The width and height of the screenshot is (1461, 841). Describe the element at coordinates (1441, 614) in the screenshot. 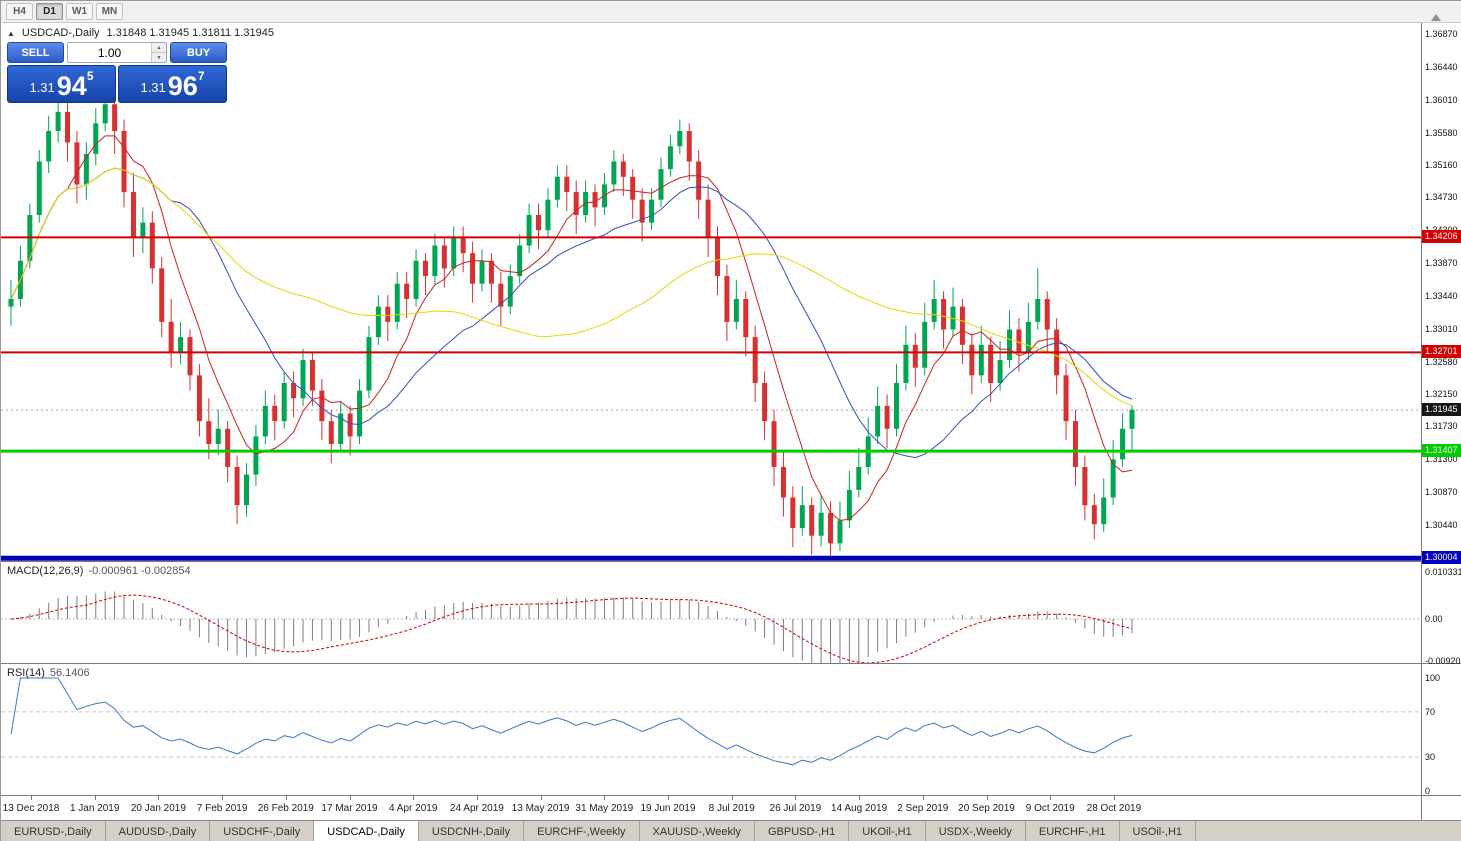

I see `macd-axis: 0.010331 0.00 -0.009203` at that location.